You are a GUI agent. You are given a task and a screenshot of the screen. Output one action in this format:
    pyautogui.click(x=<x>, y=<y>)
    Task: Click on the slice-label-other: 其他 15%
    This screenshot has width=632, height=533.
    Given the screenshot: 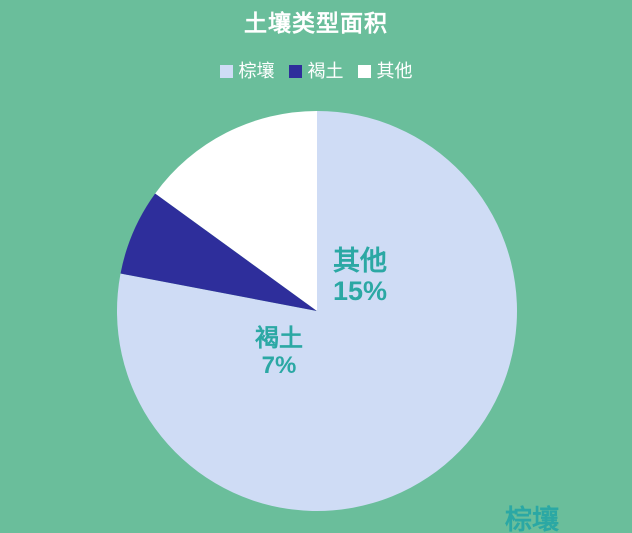 What is the action you would take?
    pyautogui.click(x=360, y=276)
    